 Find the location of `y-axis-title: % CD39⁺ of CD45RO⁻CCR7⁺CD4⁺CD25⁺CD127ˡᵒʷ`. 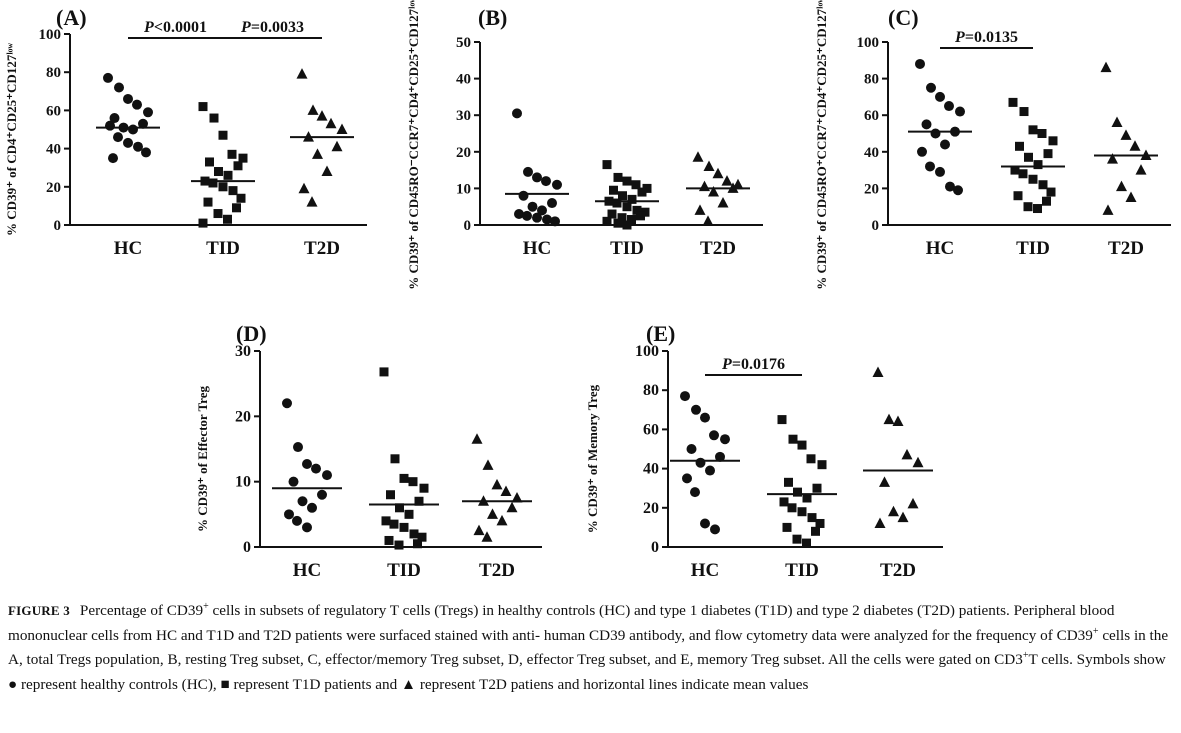

y-axis-title: % CD39⁺ of CD45RO⁻CCR7⁺CD4⁺CD25⁺CD127ˡᵒʷ is located at coordinates (413, 145).